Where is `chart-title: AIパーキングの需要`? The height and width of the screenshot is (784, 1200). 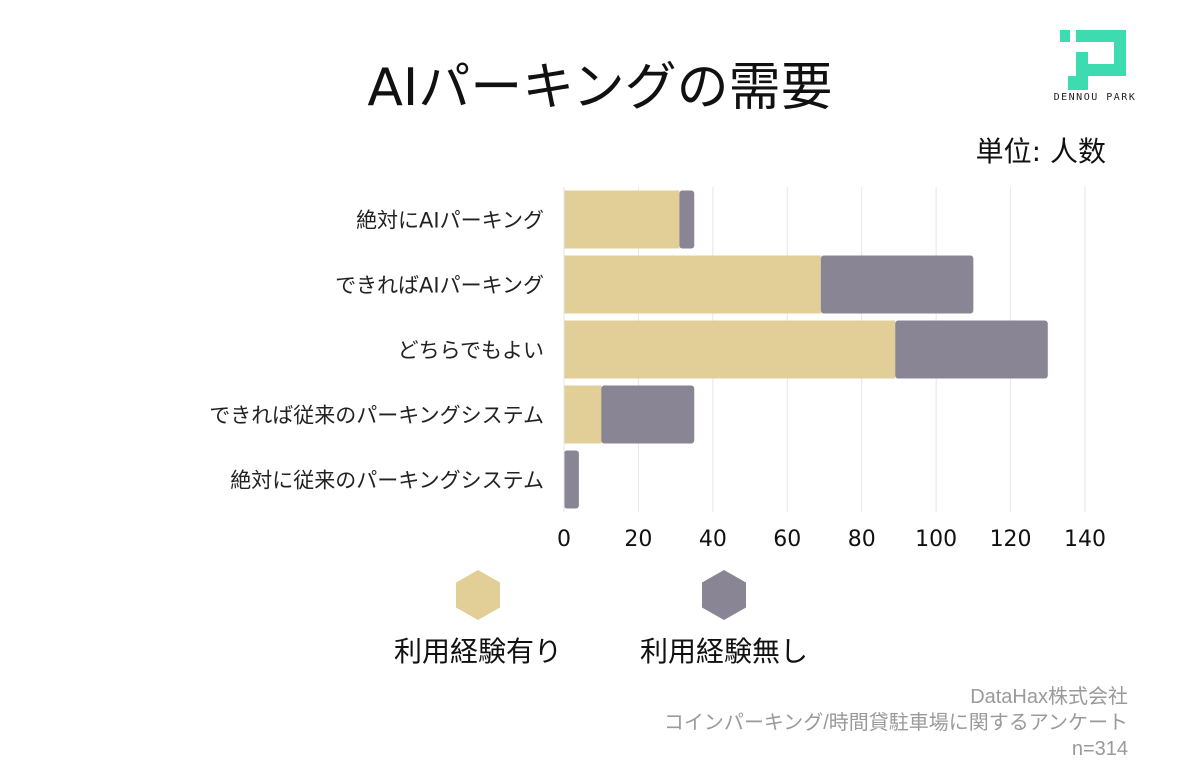 chart-title: AIパーキングの需要 is located at coordinates (600, 88).